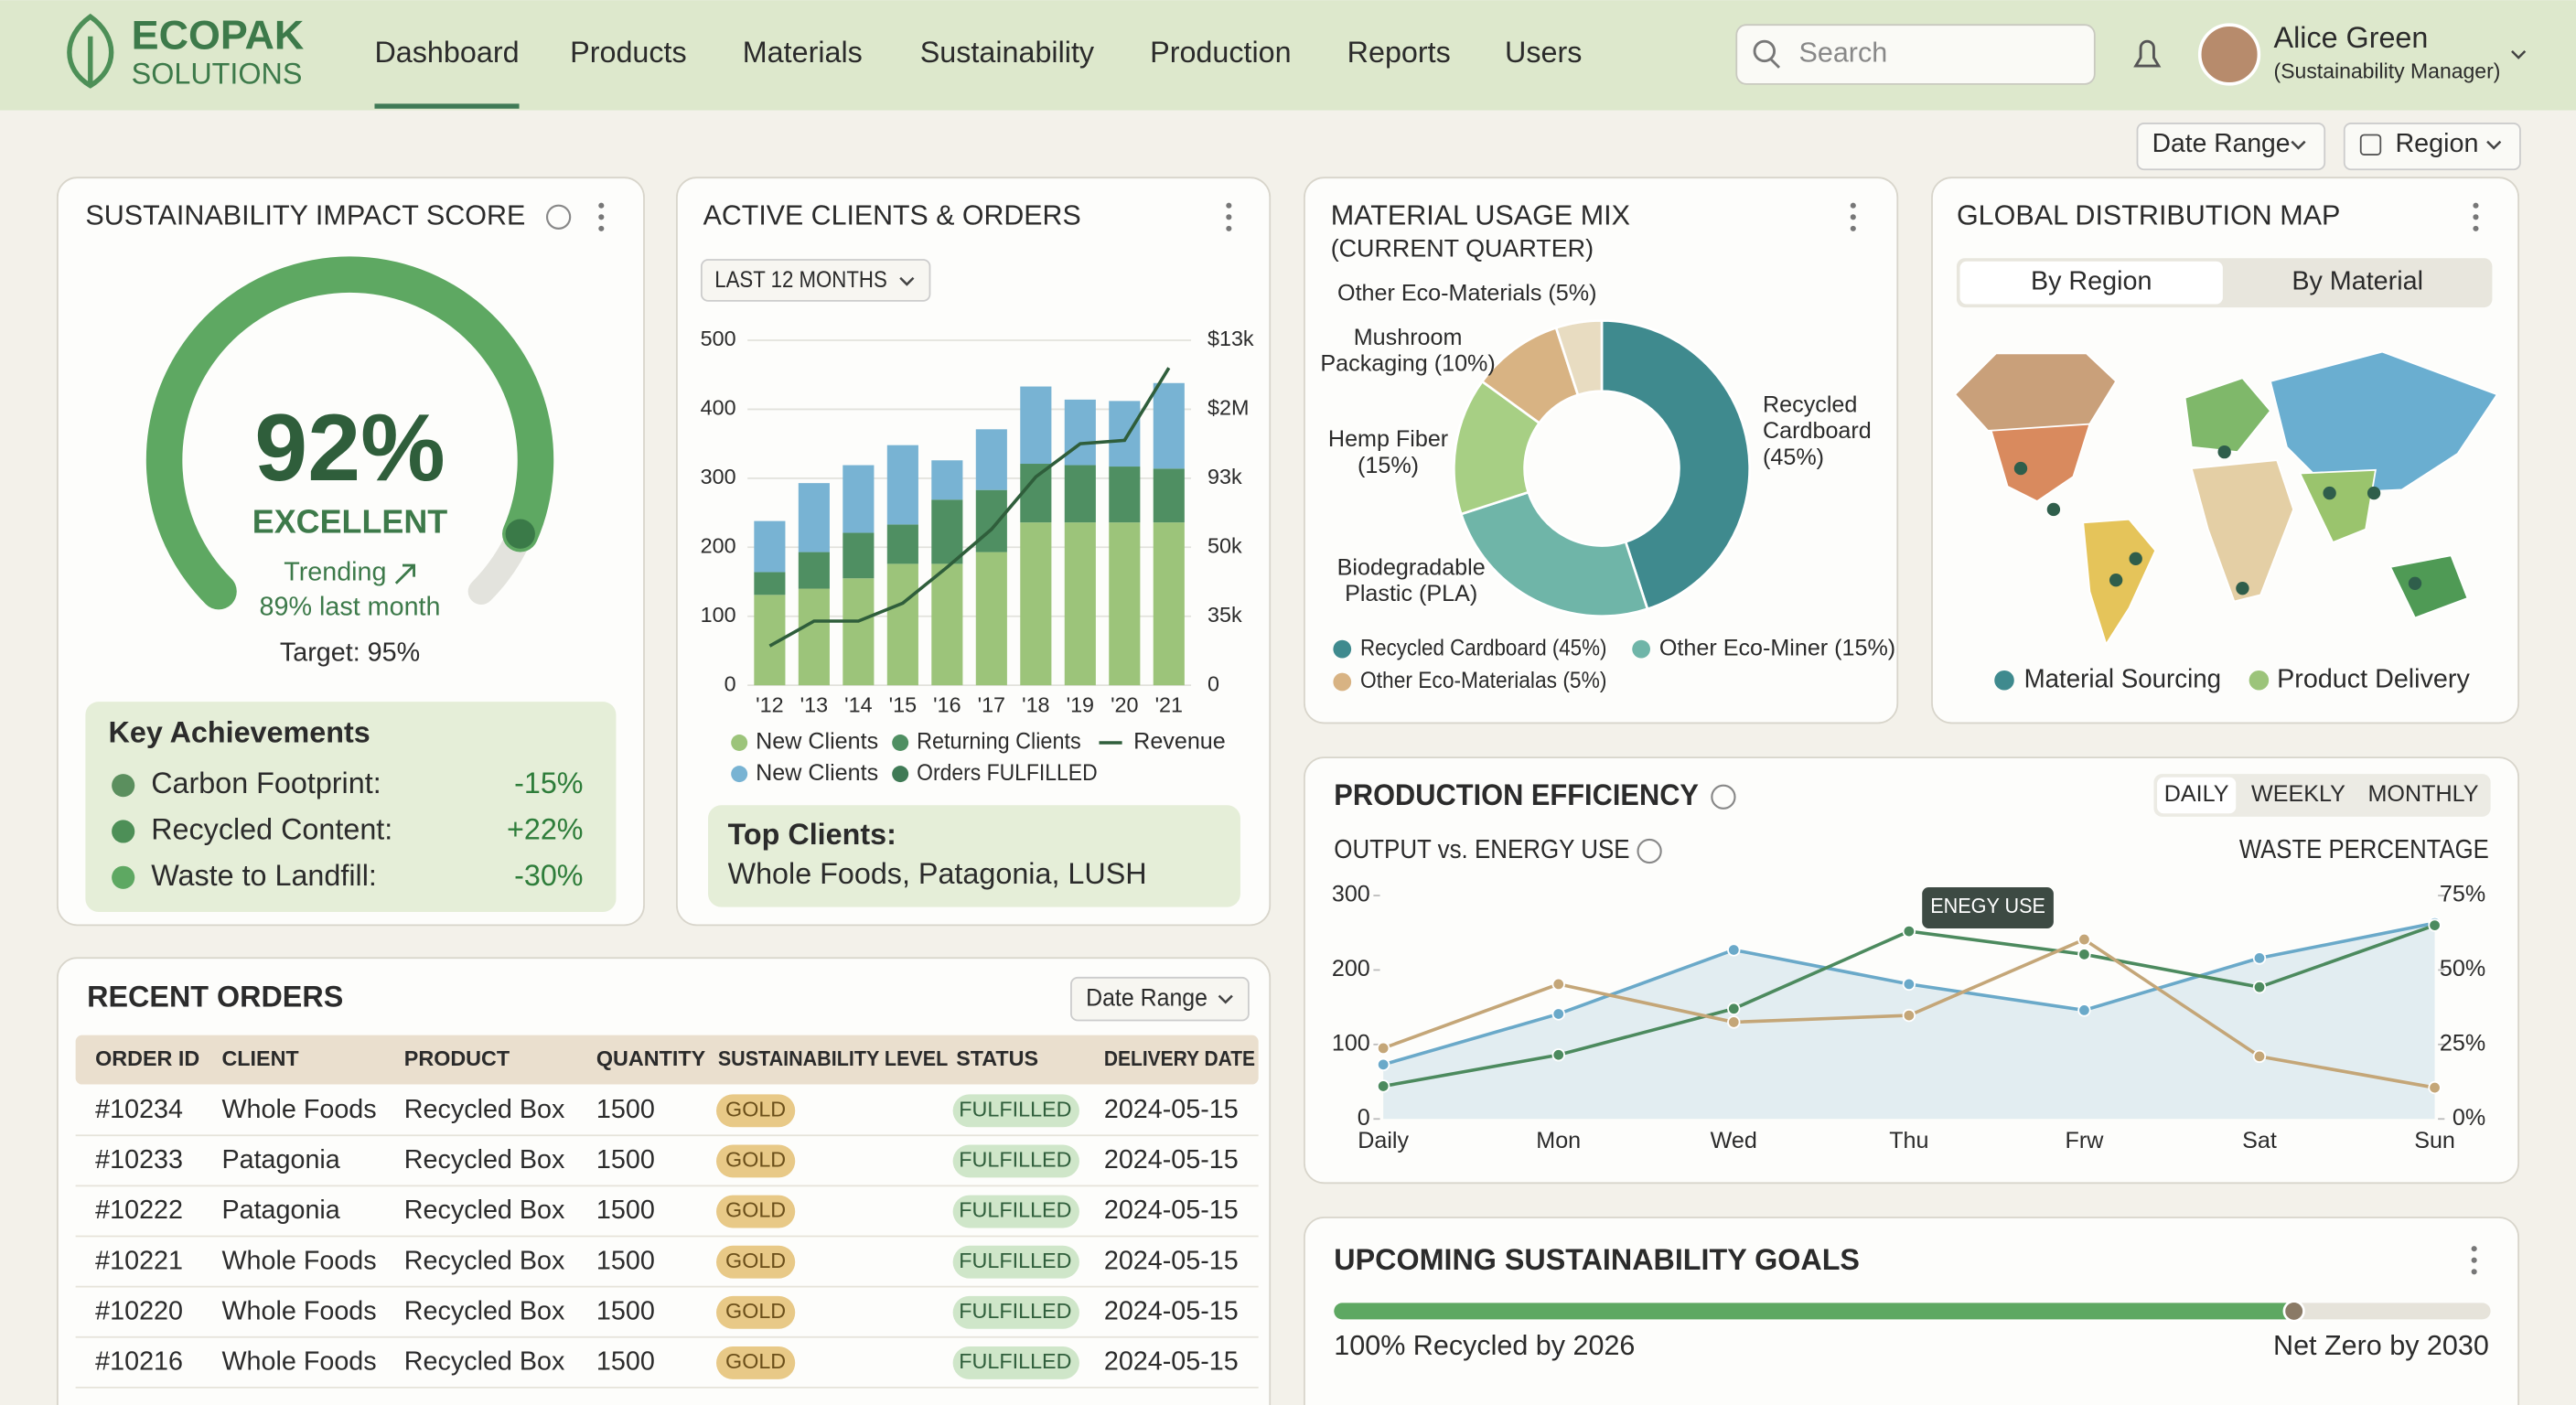 The height and width of the screenshot is (1405, 2576). What do you see at coordinates (2358, 282) in the screenshot?
I see `tab: By Material` at bounding box center [2358, 282].